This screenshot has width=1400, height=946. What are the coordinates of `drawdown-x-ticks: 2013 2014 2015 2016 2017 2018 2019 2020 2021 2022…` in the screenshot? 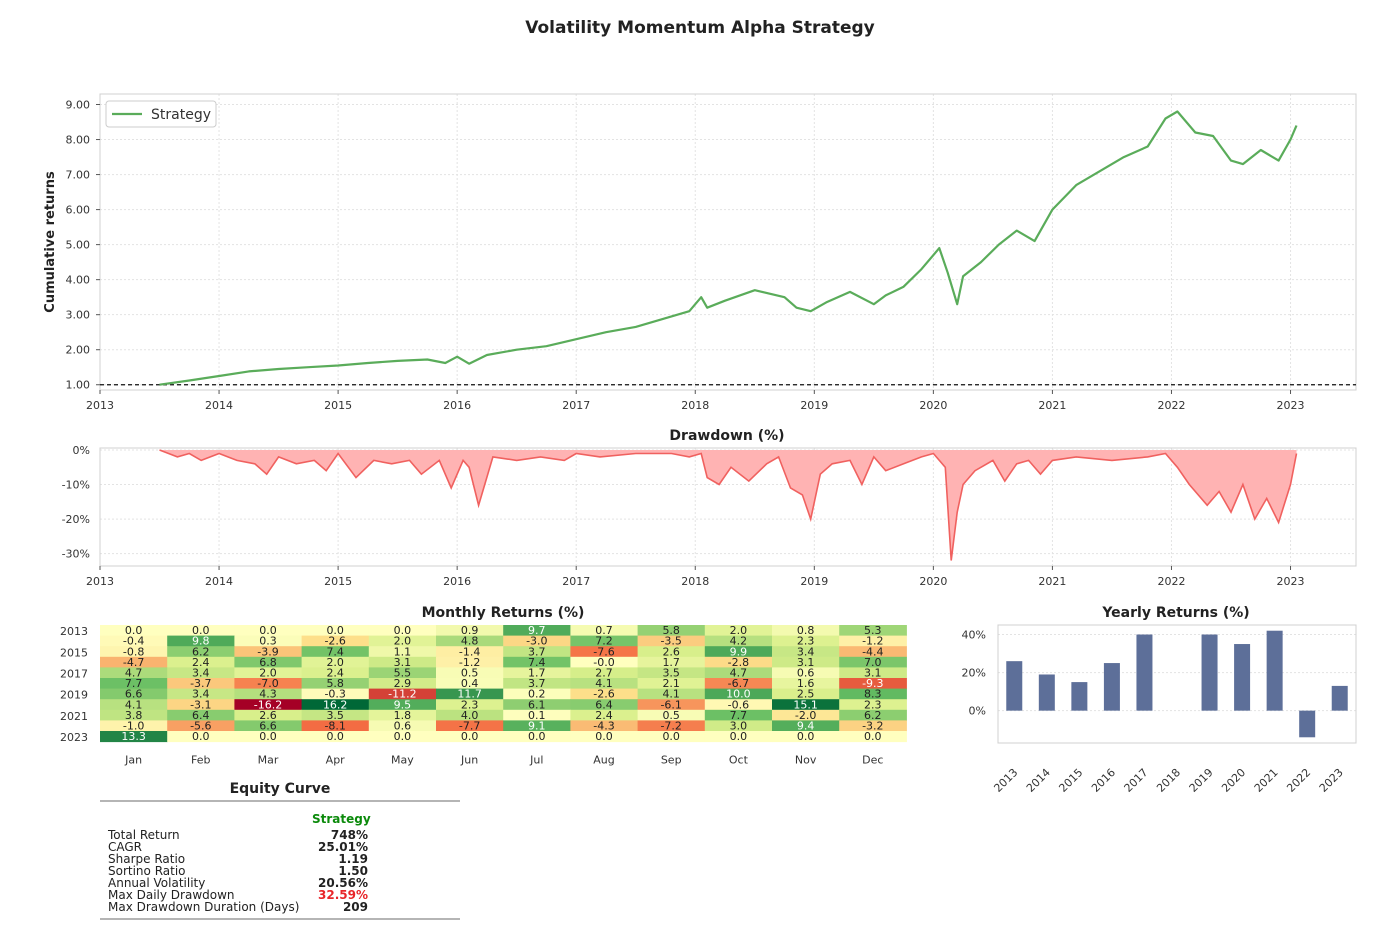 It's located at (695, 577).